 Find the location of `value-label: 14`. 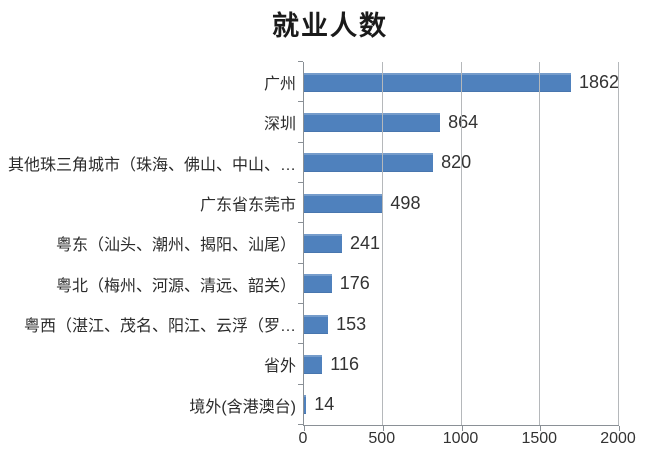

value-label: 14 is located at coordinates (324, 404).